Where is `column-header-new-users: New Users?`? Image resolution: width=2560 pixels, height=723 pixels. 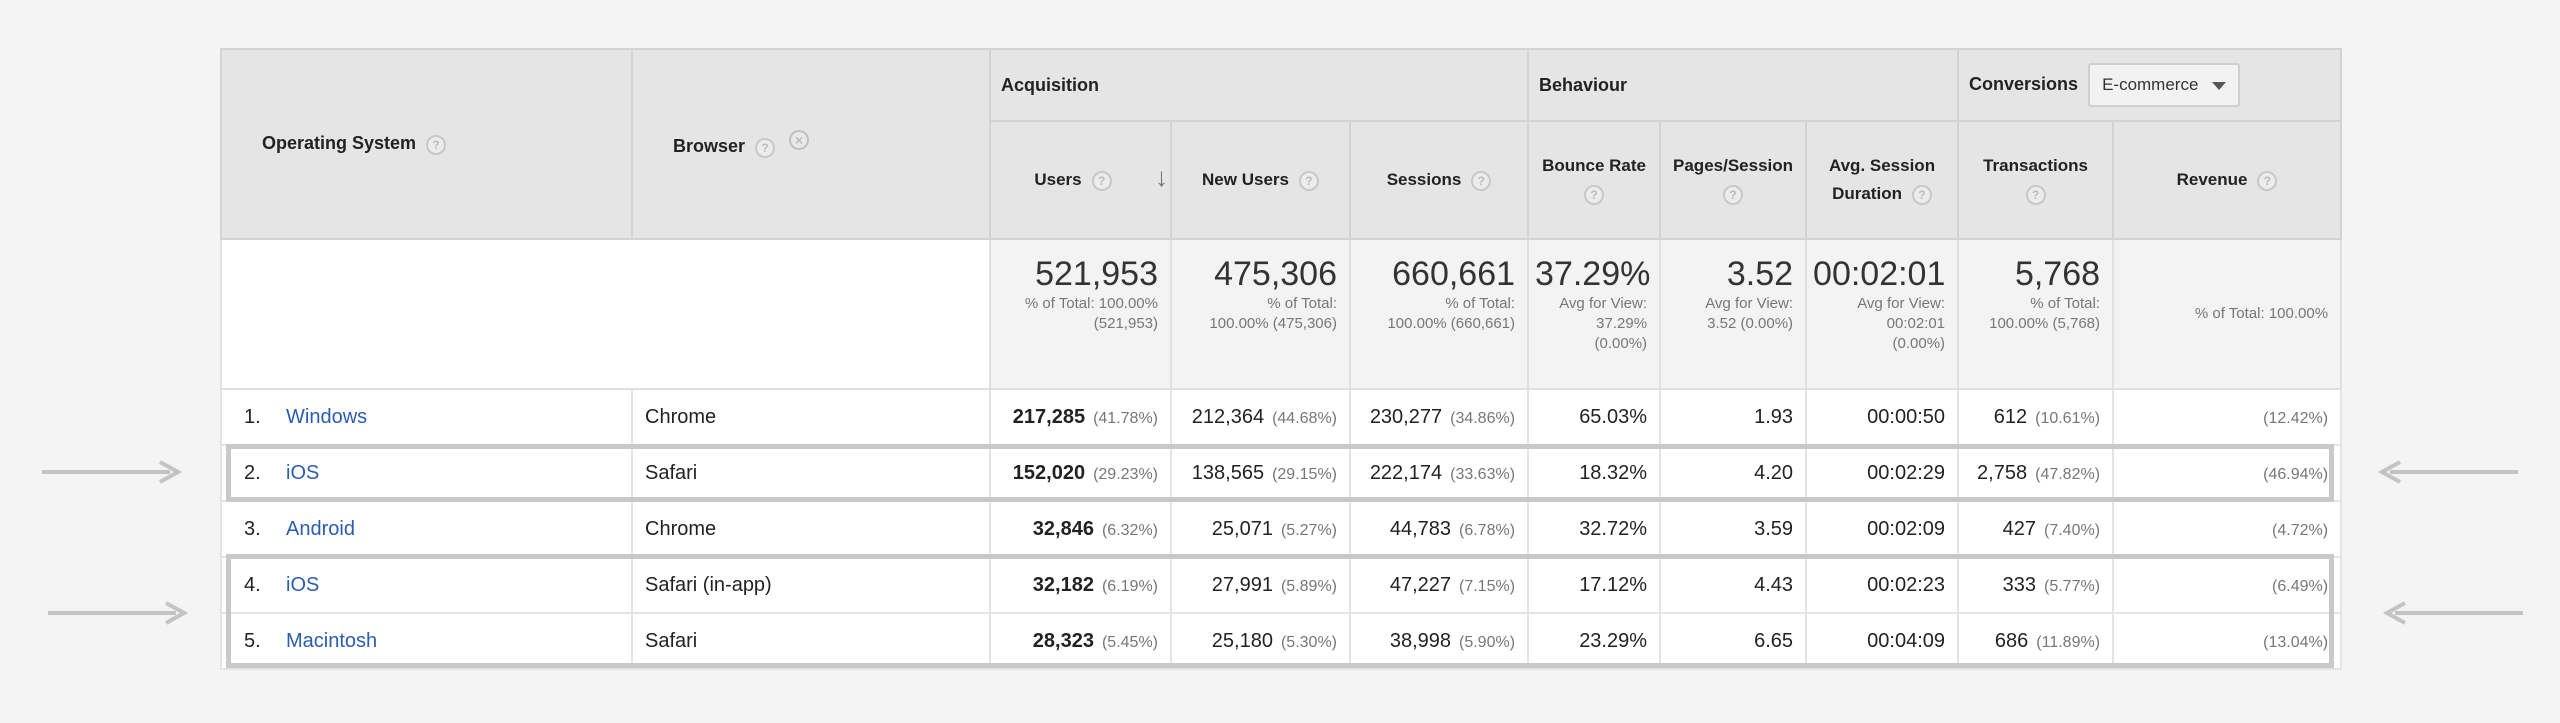
column-header-new-users: New Users? is located at coordinates (1260, 180).